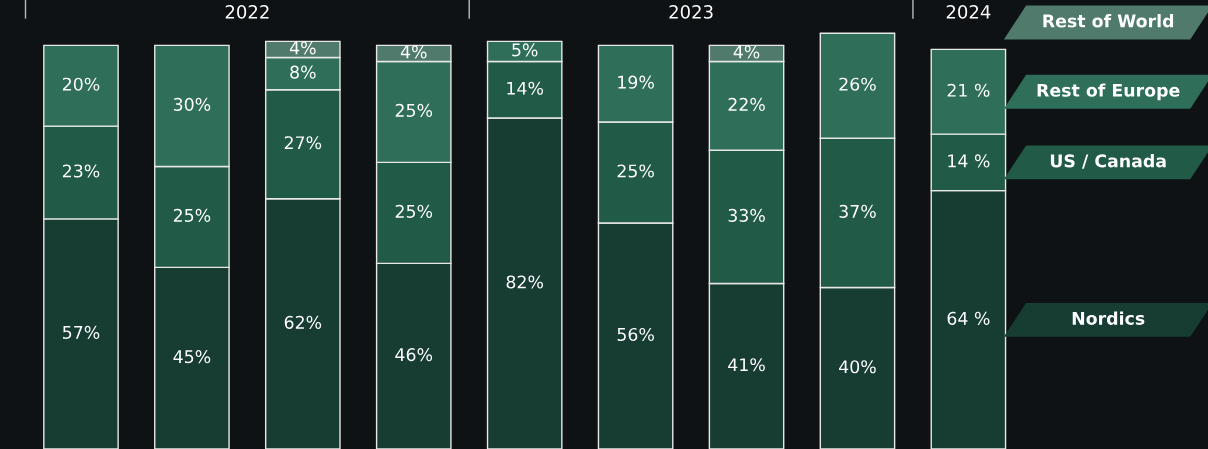 The height and width of the screenshot is (449, 1208). Describe the element at coordinates (857, 84) in the screenshot. I see `data-label: 26%` at that location.